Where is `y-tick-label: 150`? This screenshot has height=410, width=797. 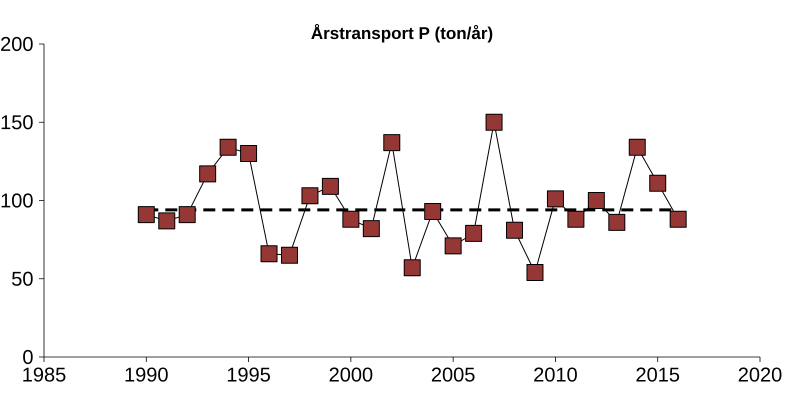 y-tick-label: 150 is located at coordinates (17, 122).